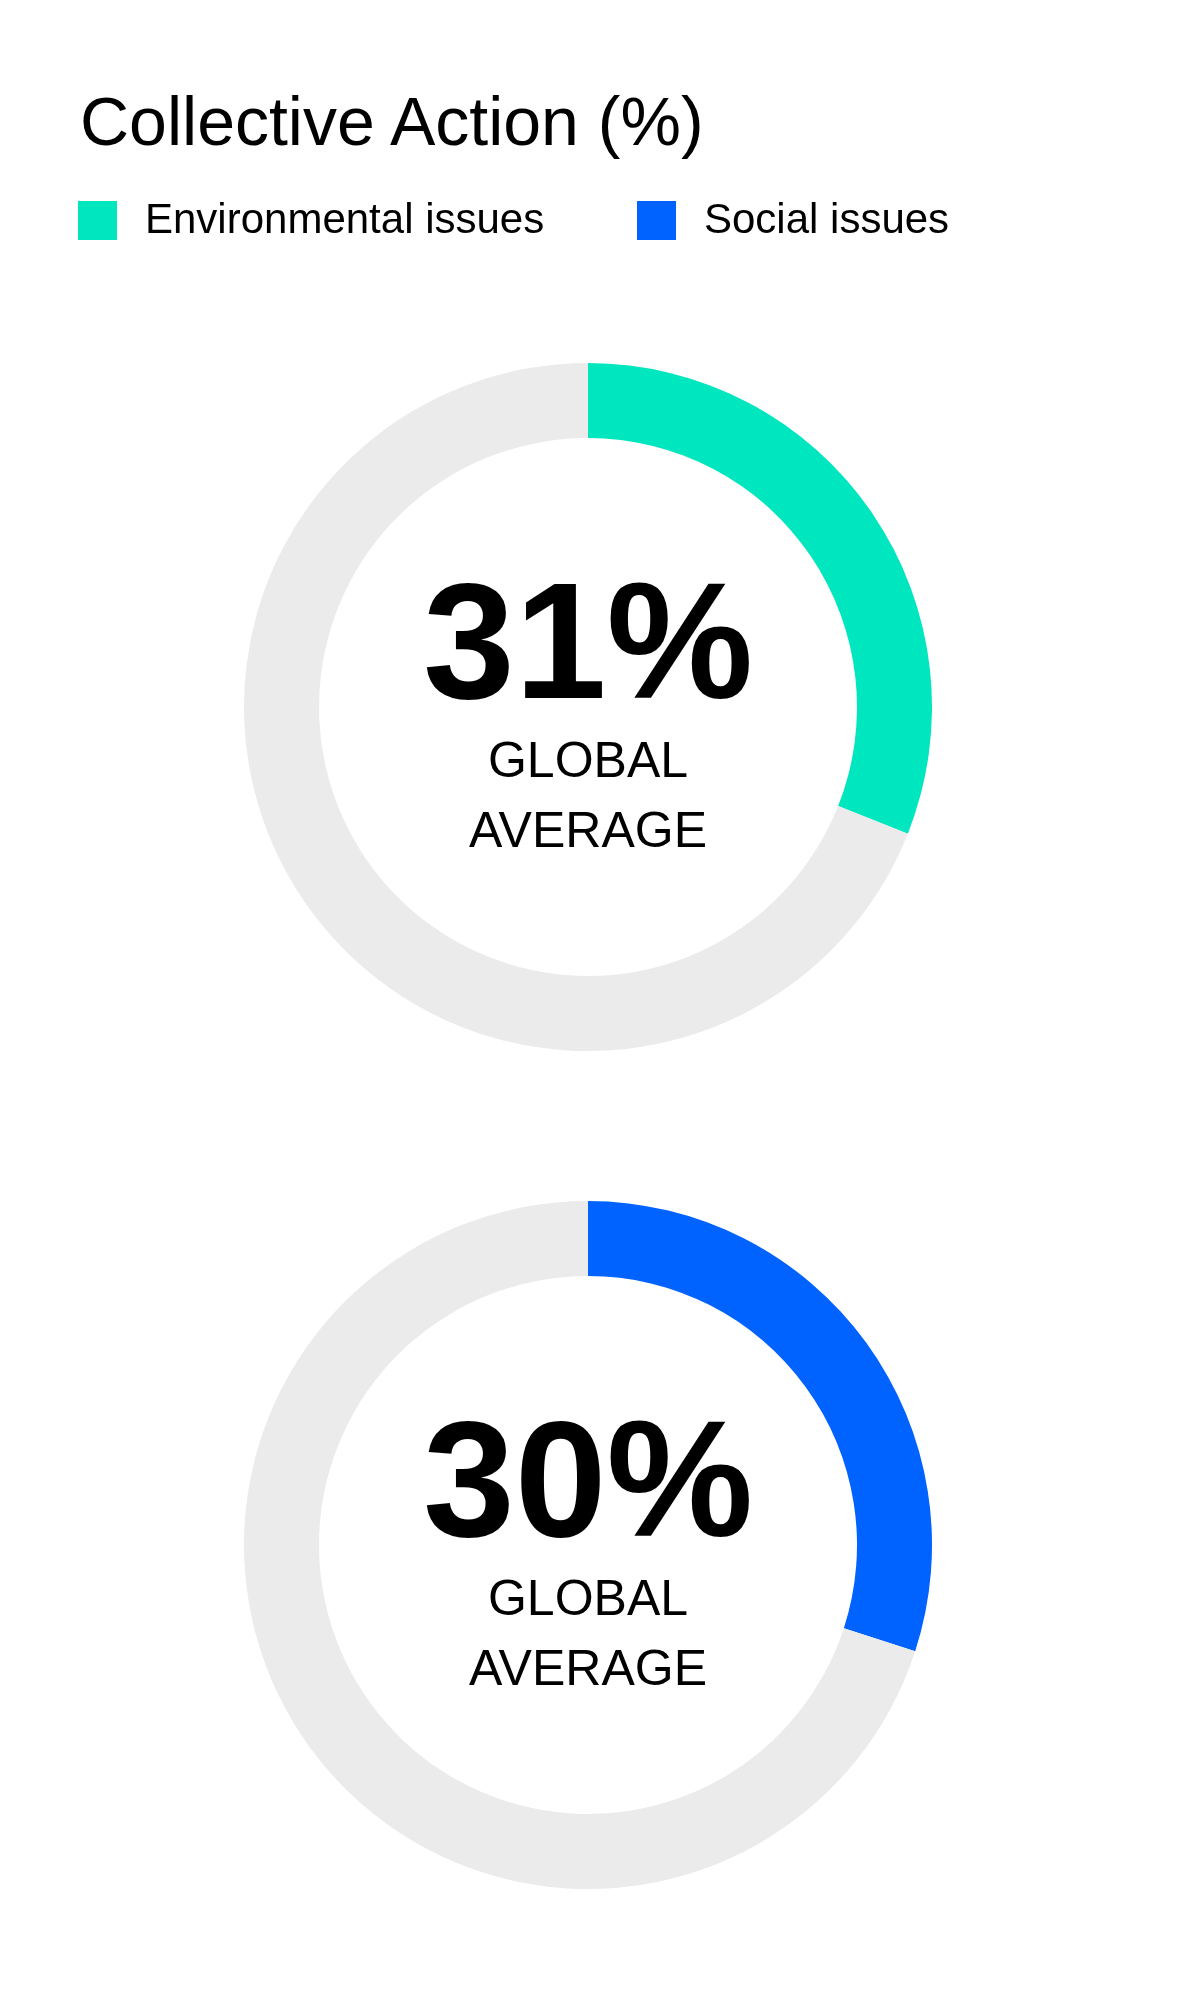  What do you see at coordinates (345, 218) in the screenshot?
I see `legend-label: Environmental issues` at bounding box center [345, 218].